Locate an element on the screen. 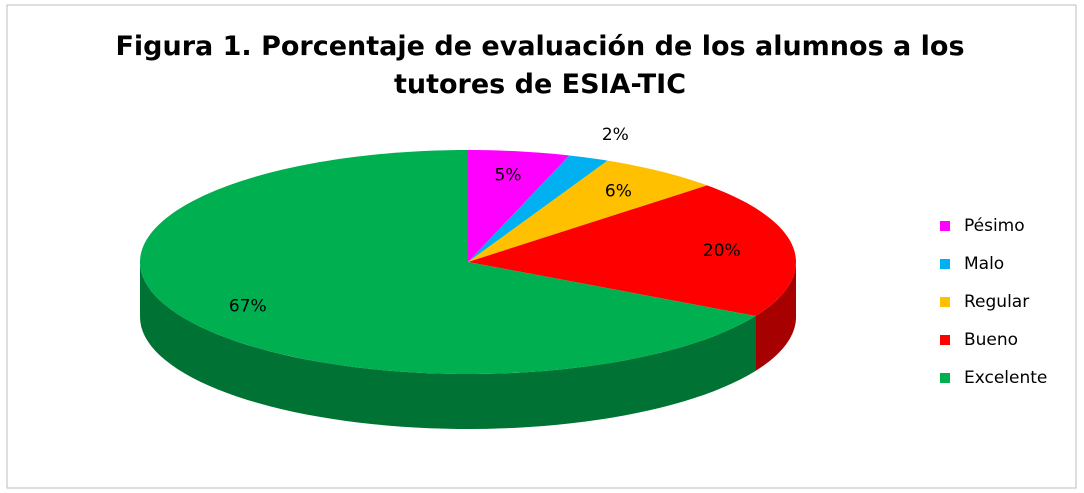 The image size is (1084, 493). data-label: 6% is located at coordinates (618, 191).